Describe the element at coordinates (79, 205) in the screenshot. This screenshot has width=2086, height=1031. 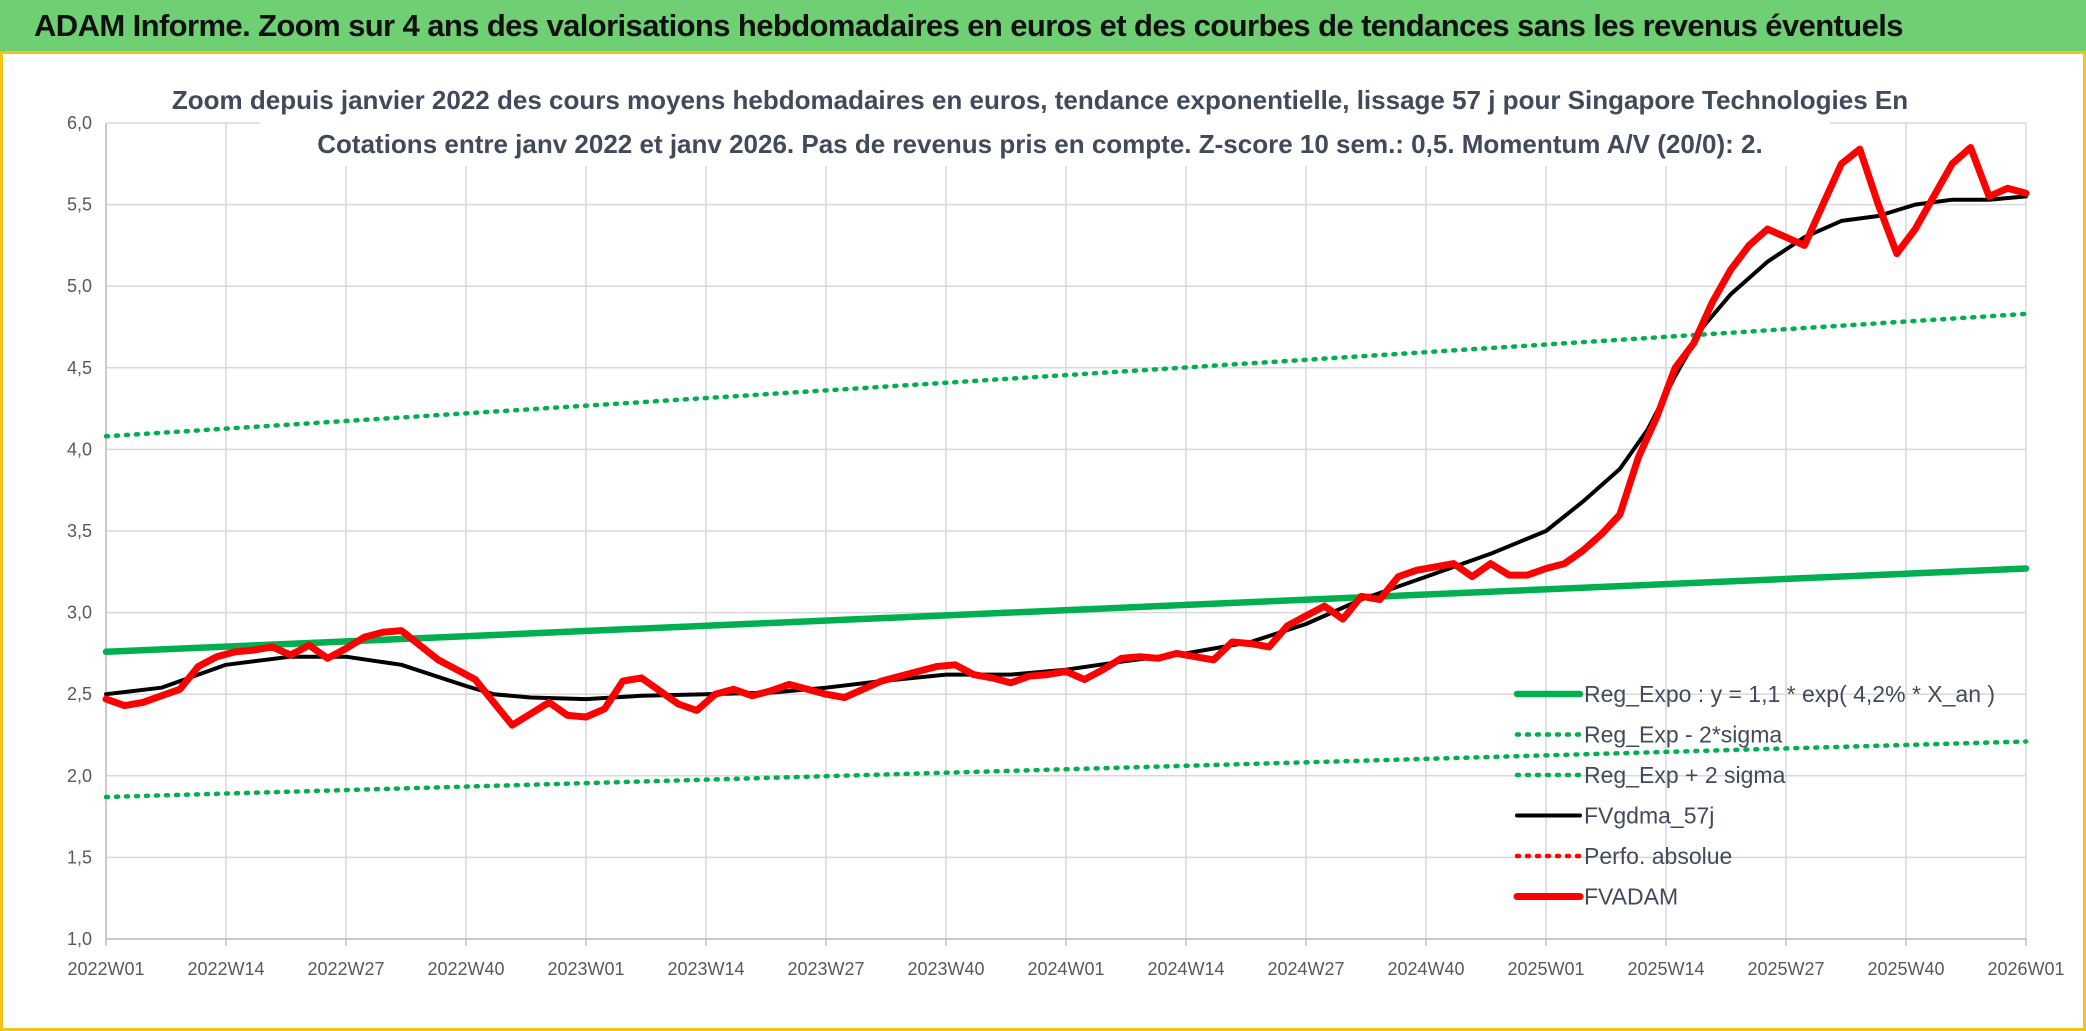
I see `y-tick-label: 5,5` at that location.